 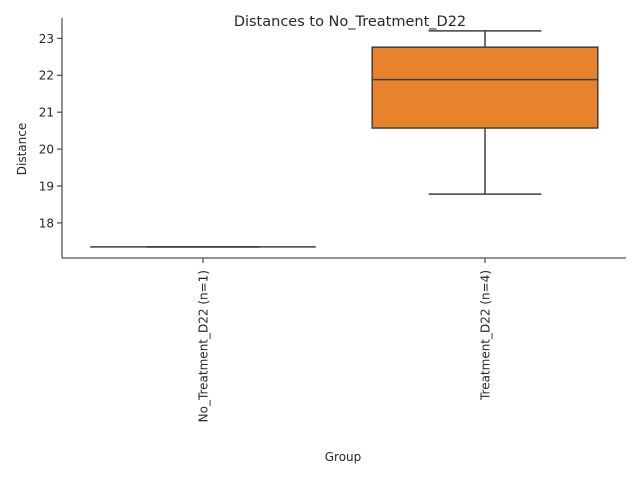 What do you see at coordinates (46, 39) in the screenshot?
I see `y-tick-label: 23` at bounding box center [46, 39].